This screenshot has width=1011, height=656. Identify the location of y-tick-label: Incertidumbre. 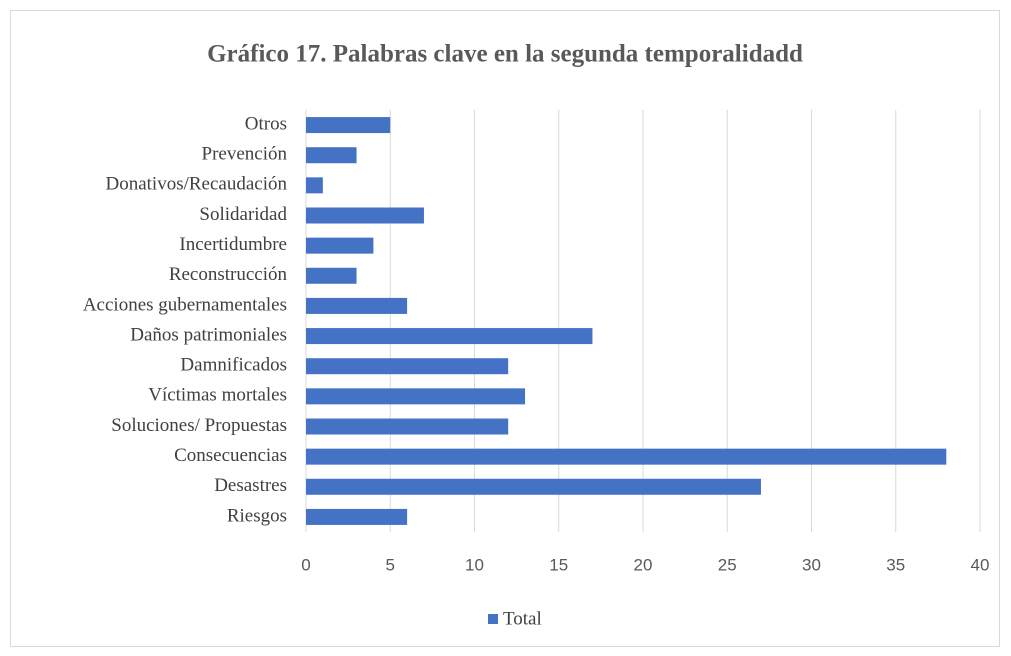
(233, 244).